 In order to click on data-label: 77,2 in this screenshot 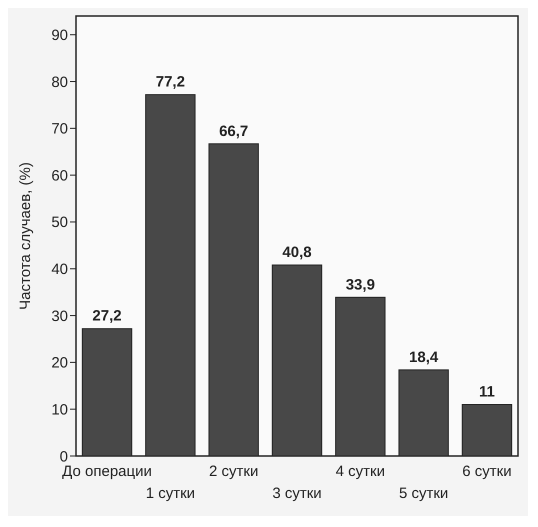, I will do `click(170, 82)`.